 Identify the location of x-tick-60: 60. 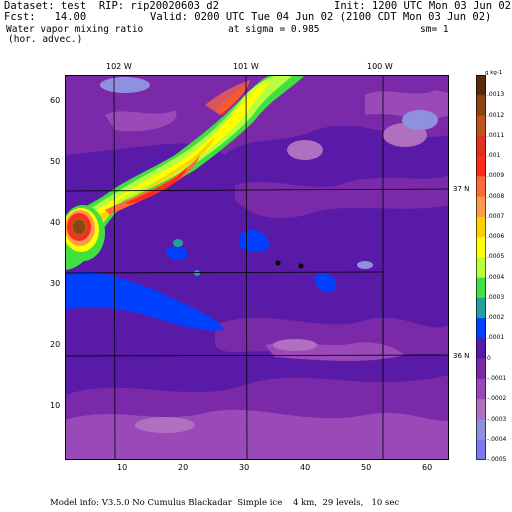
(427, 467).